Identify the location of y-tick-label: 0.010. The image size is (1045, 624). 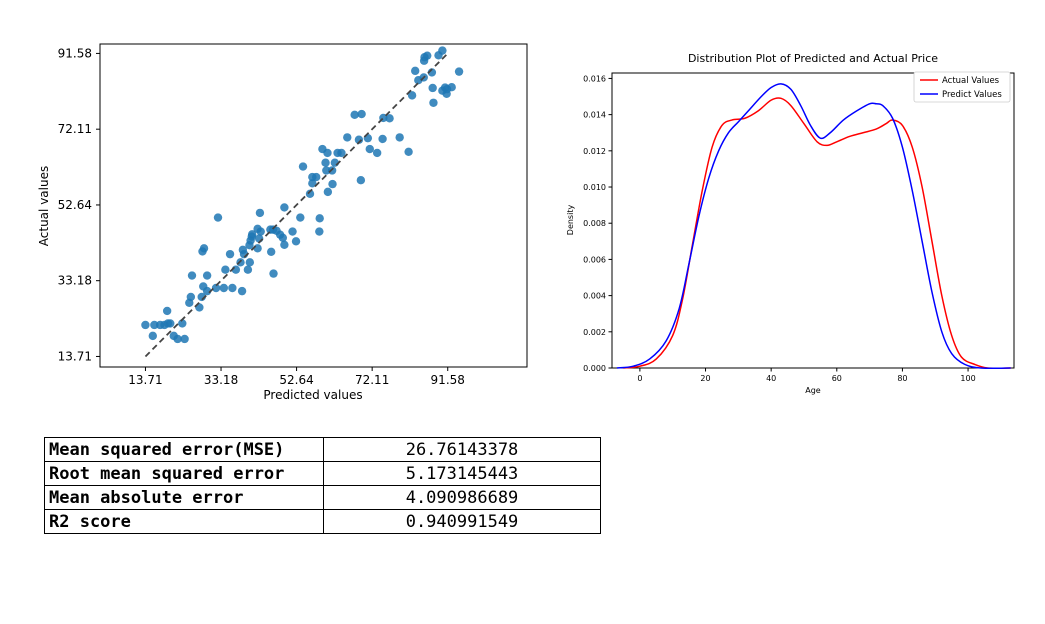
(594, 187).